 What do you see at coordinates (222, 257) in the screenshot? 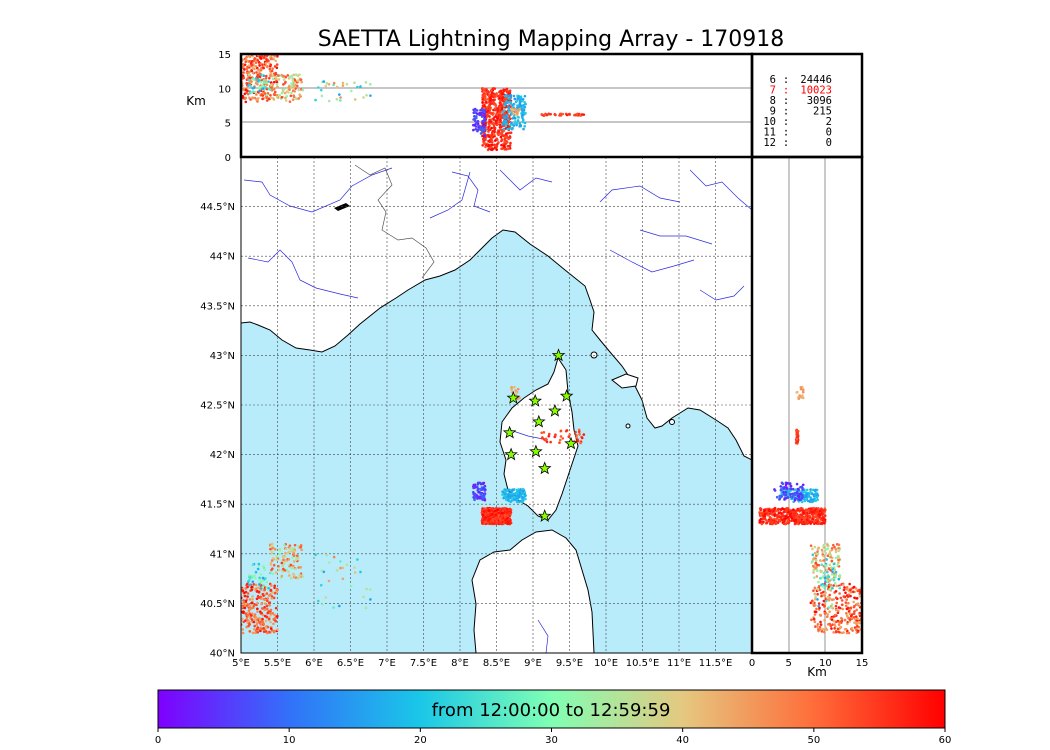
I see `map-y-tick: 44°N` at bounding box center [222, 257].